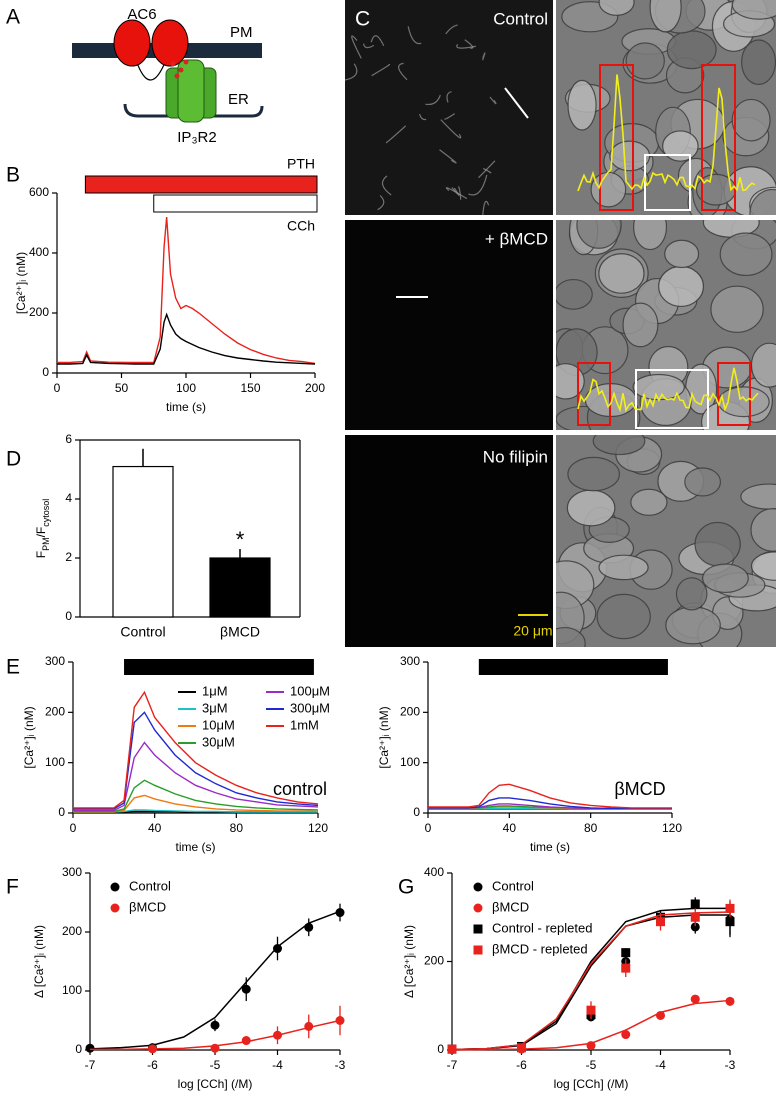 The image size is (776, 1107). Describe the element at coordinates (250, 388) in the screenshot. I see `x-tick-label: 150` at that location.